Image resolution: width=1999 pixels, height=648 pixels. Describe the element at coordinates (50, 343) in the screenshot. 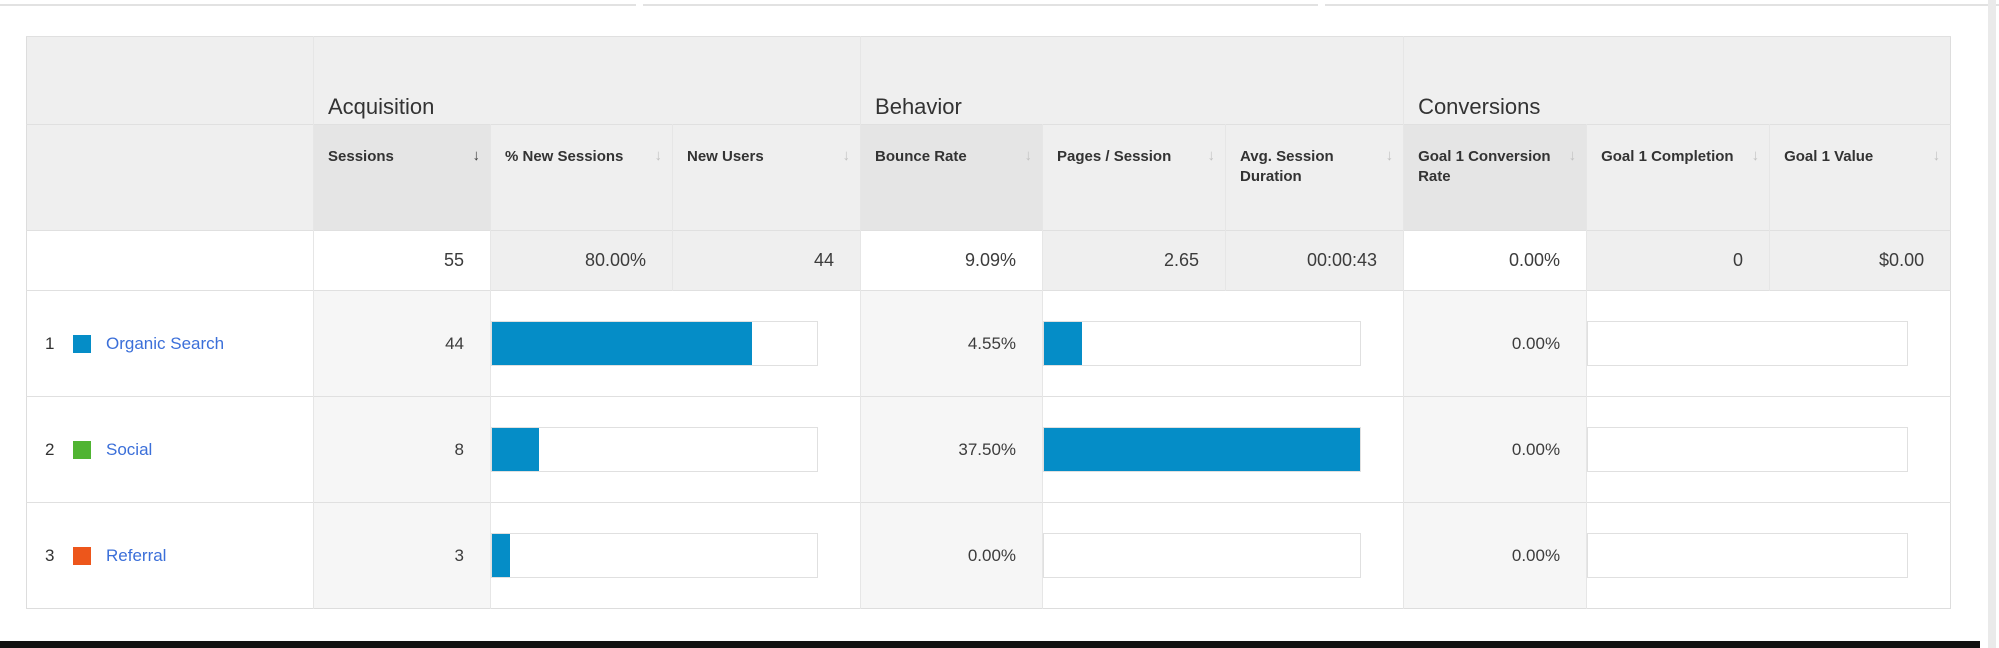

I see `row-rank: 1` at that location.